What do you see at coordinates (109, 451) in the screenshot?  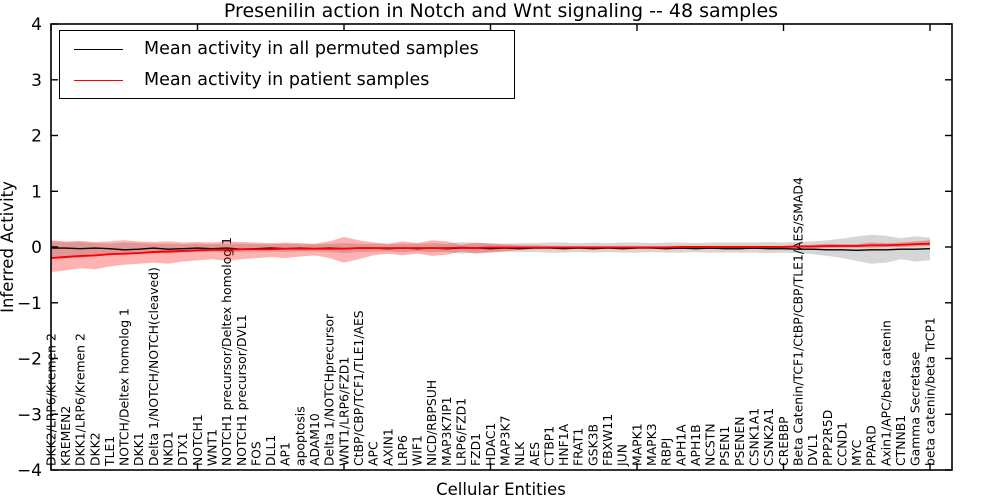 I see `x-tick-label: TLE1` at bounding box center [109, 451].